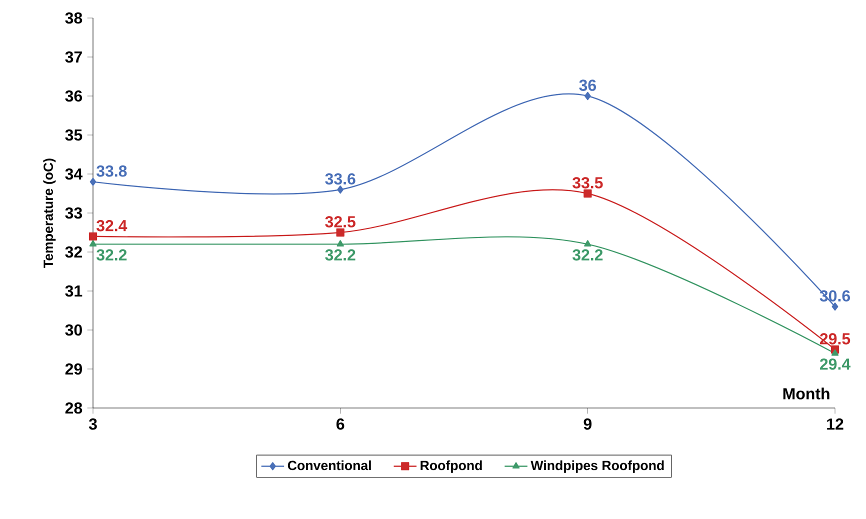 This screenshot has height=519, width=866. Describe the element at coordinates (806, 394) in the screenshot. I see `x-axis-title: Month` at that location.